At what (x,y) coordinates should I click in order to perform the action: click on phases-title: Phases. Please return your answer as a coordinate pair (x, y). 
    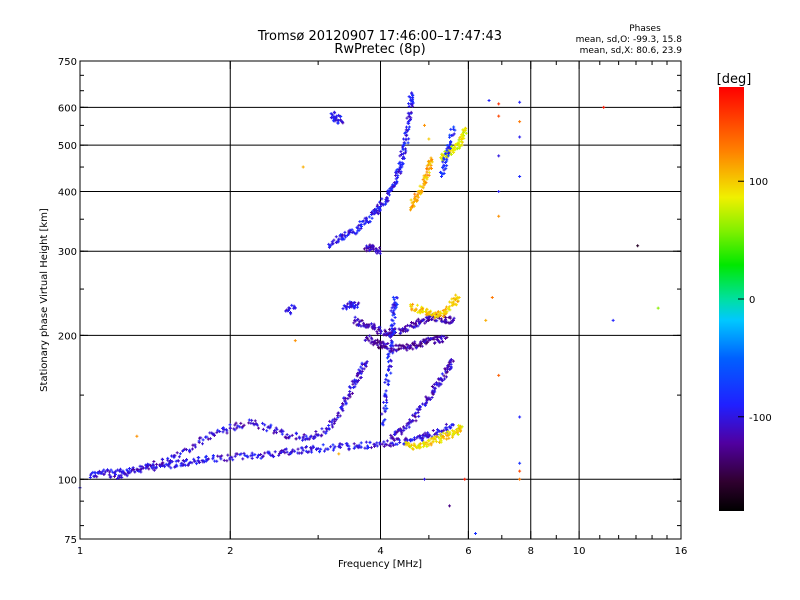
    Looking at the image, I should click on (645, 29).